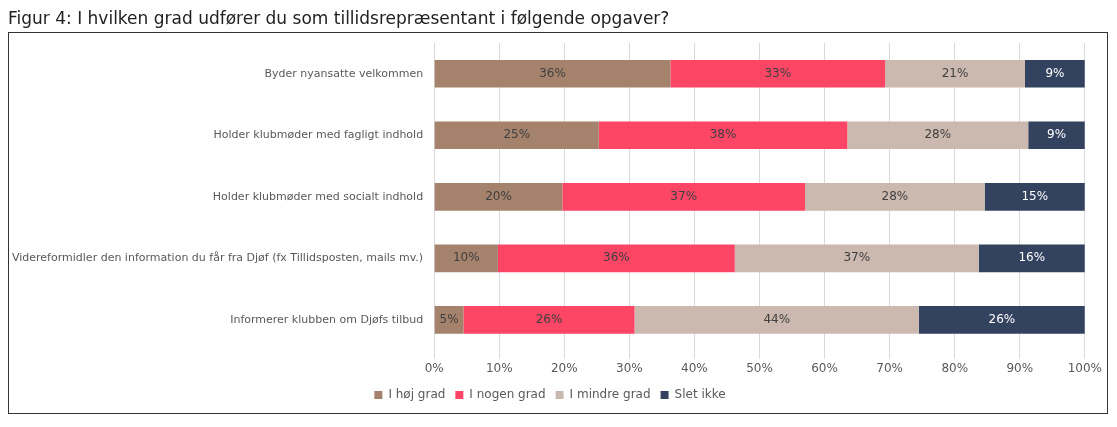 The width and height of the screenshot is (1117, 427). What do you see at coordinates (1084, 367) in the screenshot?
I see `x-tick-label: 100%` at bounding box center [1084, 367].